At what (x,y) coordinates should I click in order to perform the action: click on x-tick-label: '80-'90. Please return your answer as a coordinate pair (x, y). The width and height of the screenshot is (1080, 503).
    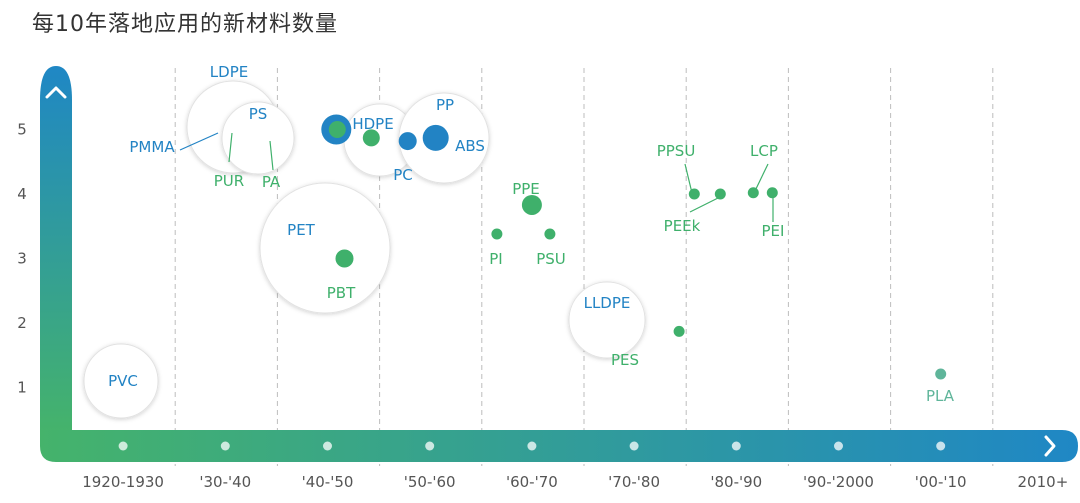
    Looking at the image, I should click on (736, 482).